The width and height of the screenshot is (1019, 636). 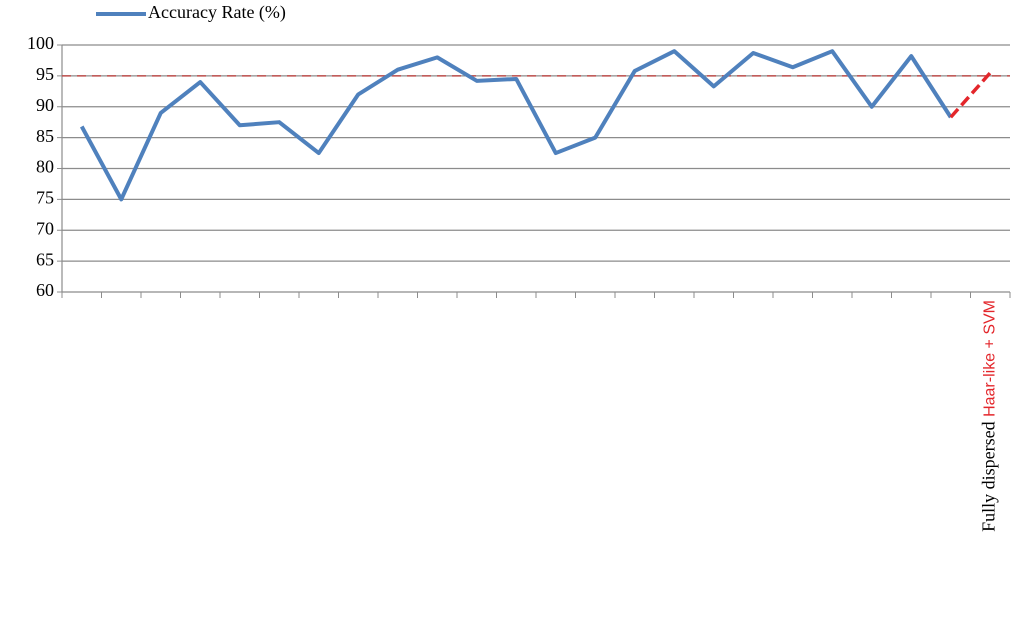 I want to click on label-part: Fully dispersed, so click(x=988, y=476).